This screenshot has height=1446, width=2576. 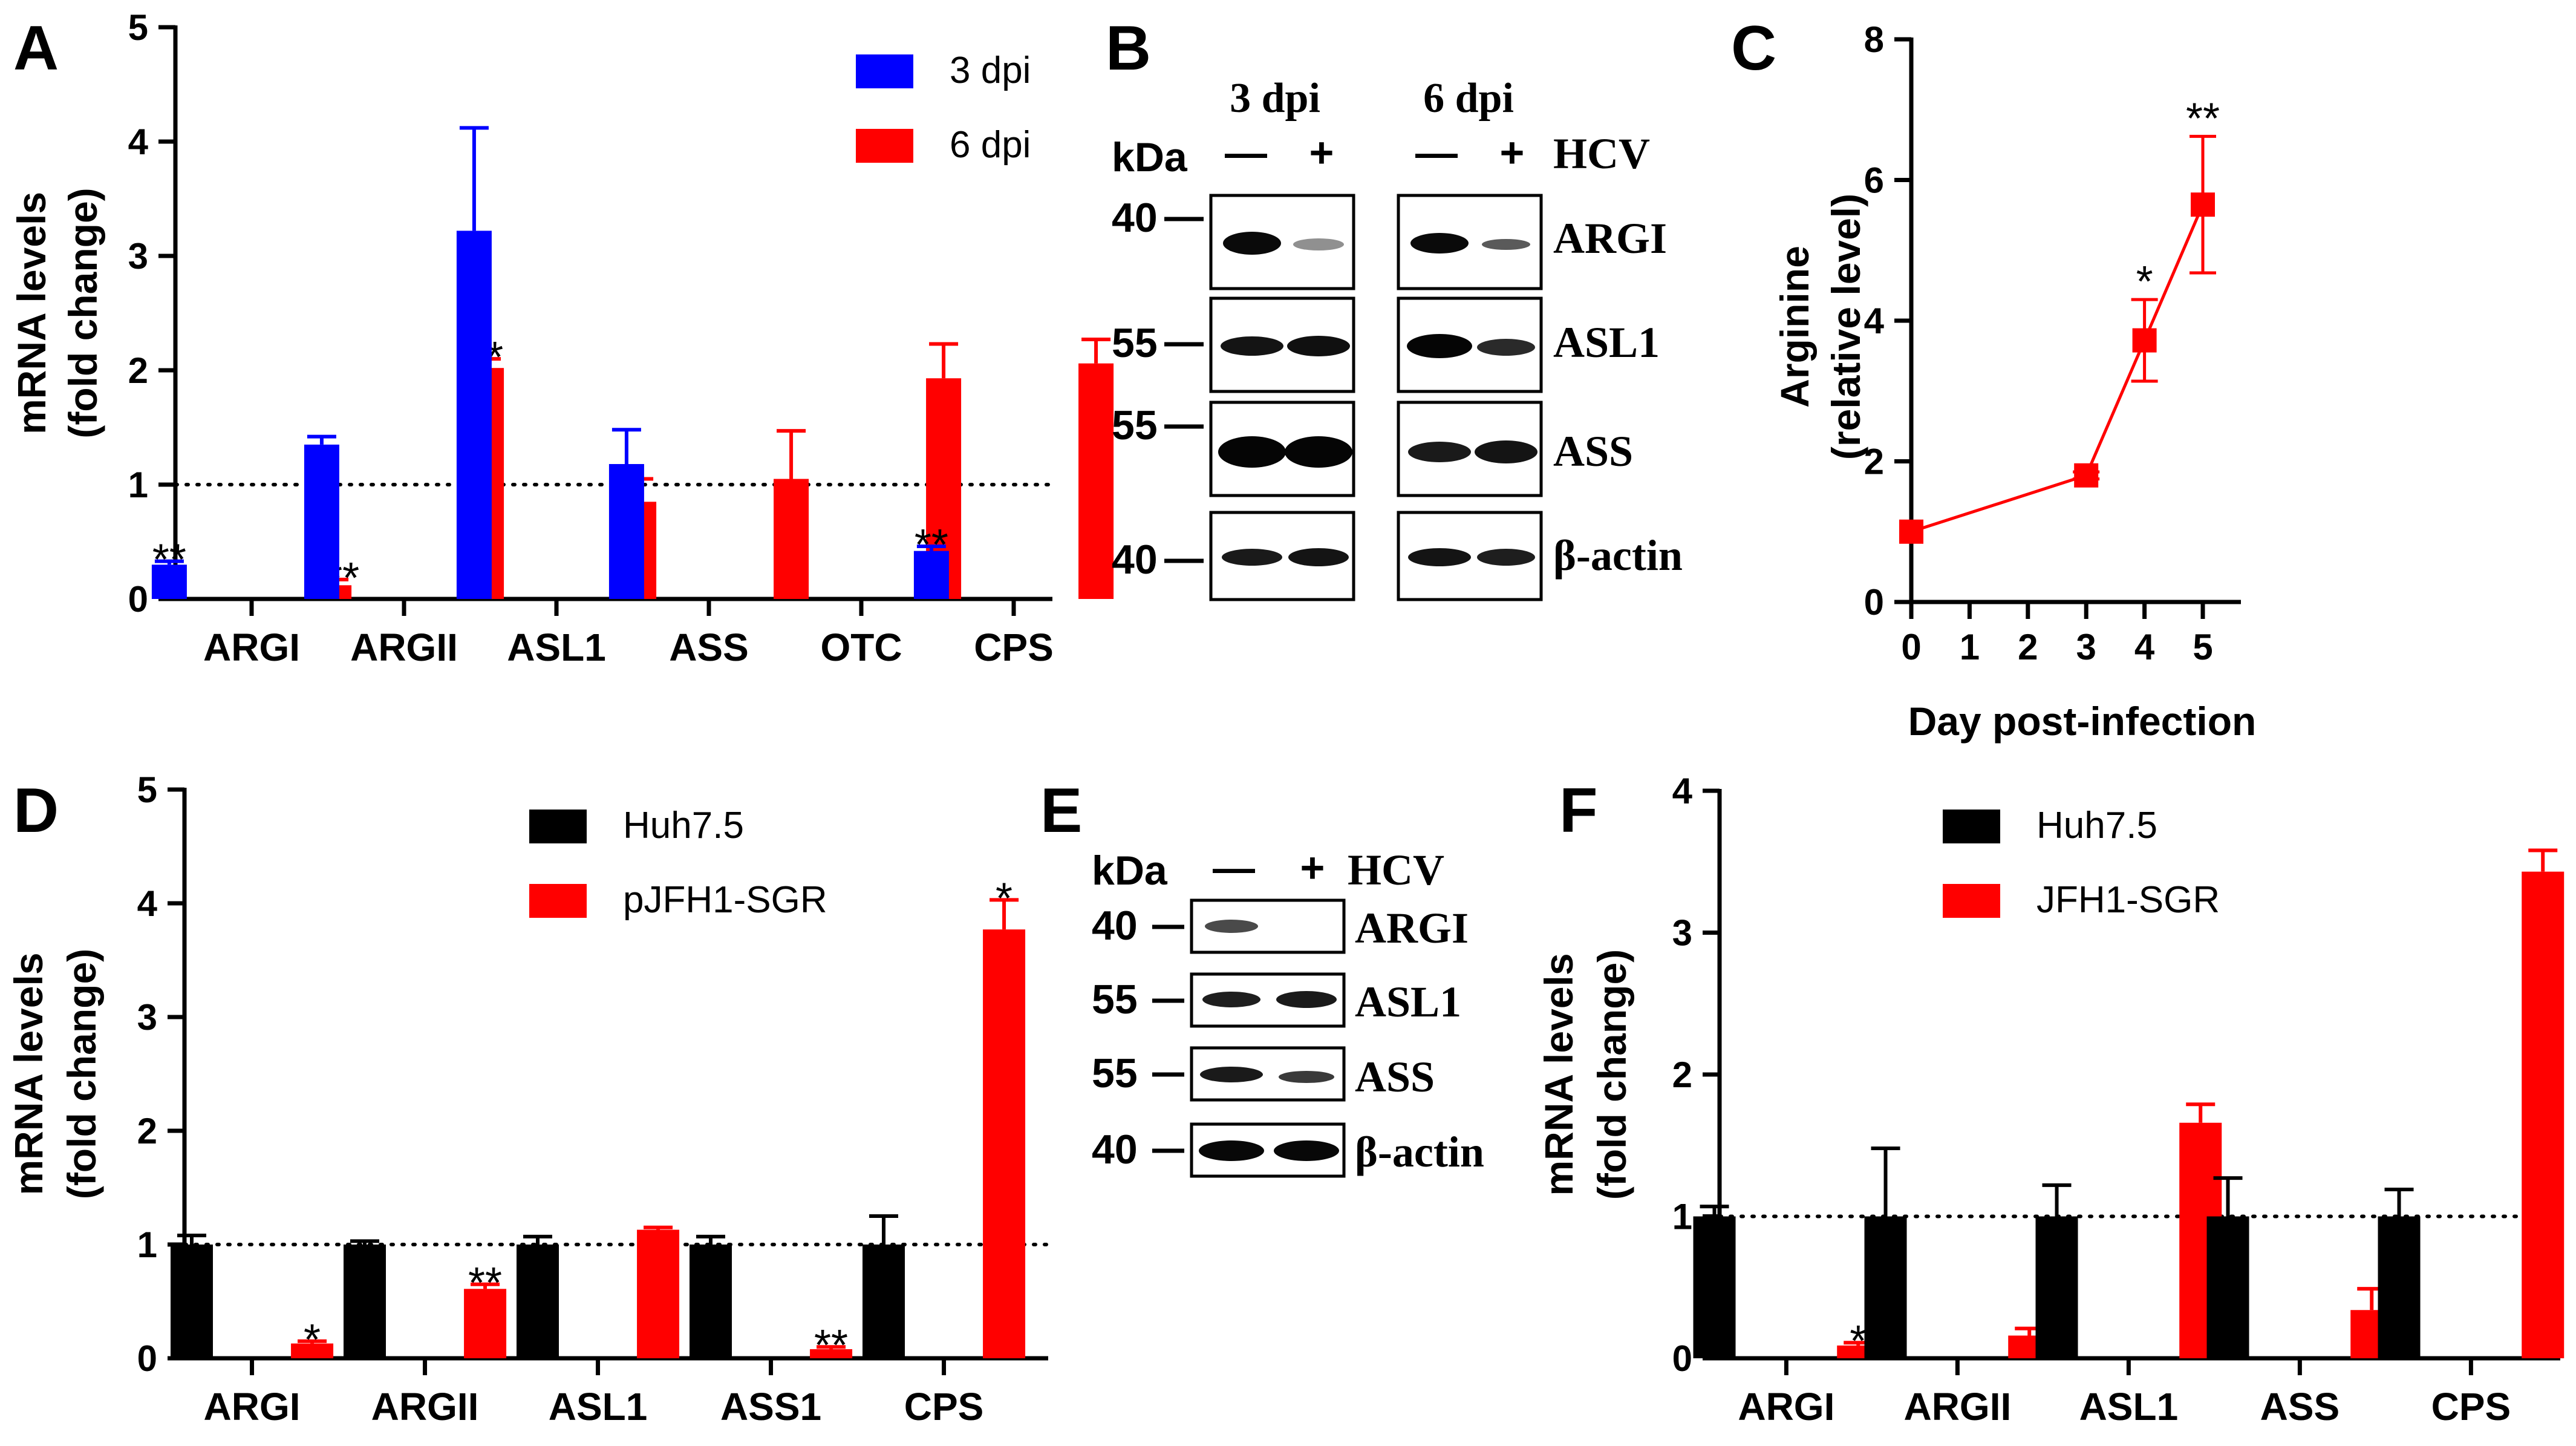 What do you see at coordinates (1468, 98) in the screenshot?
I see `blot-b-group-label-6dpi: 6 dpi` at bounding box center [1468, 98].